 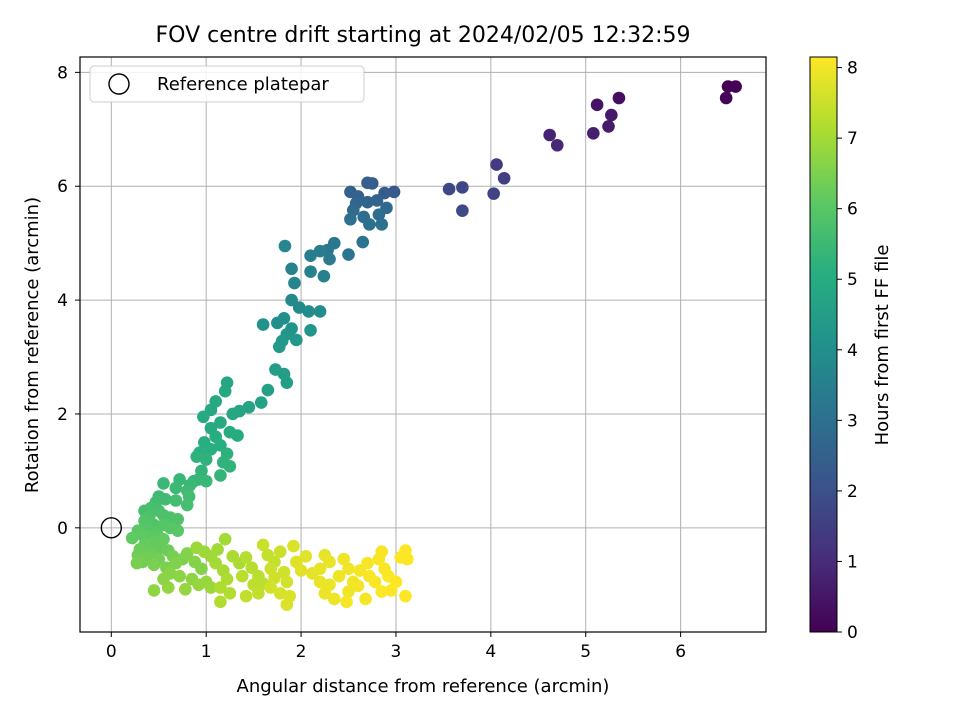 I want to click on x-tick-label: 0, so click(x=111, y=652).